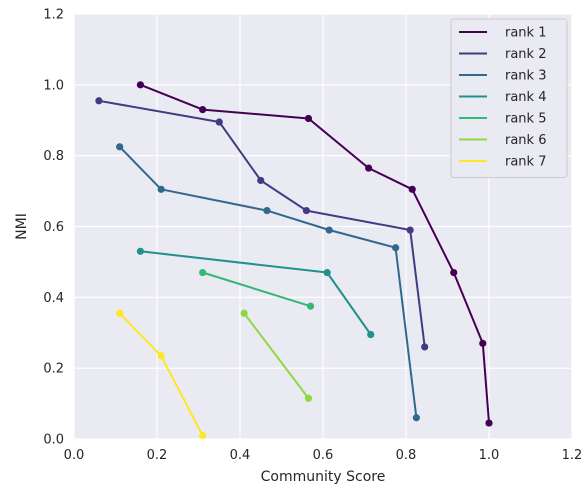 The image size is (584, 490). I want to click on legend-label: rank 7, so click(525, 162).